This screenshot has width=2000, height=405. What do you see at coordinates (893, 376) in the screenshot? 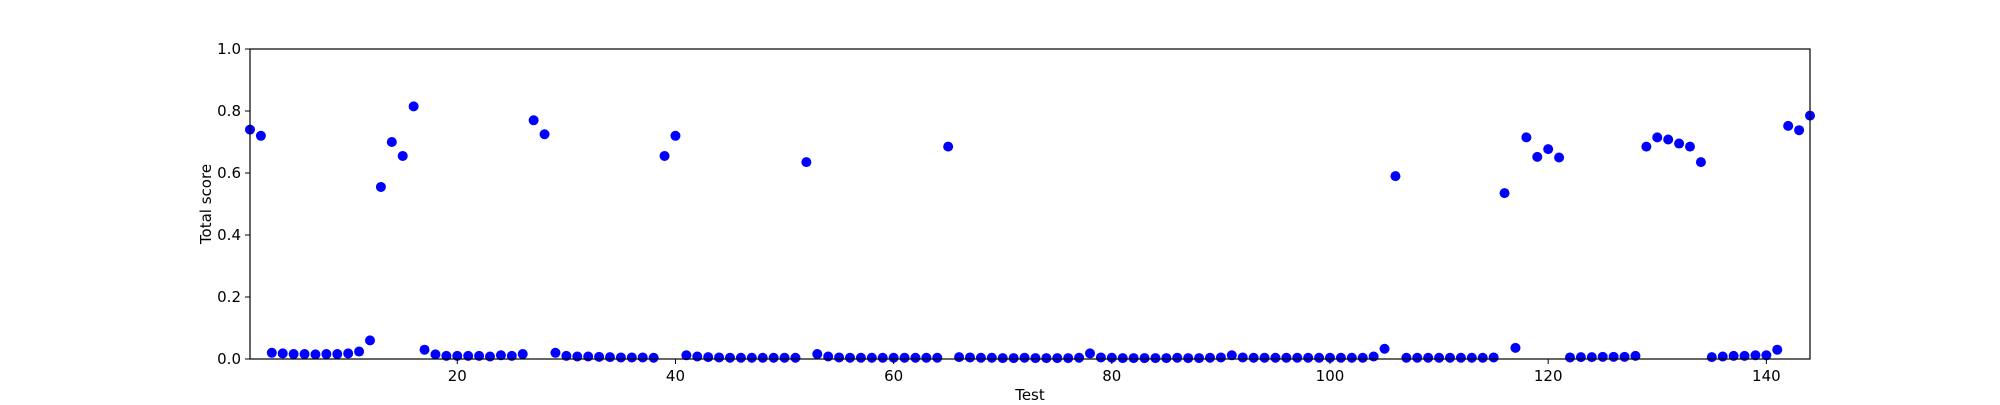
I see `x-tick-label: 60` at bounding box center [893, 376].